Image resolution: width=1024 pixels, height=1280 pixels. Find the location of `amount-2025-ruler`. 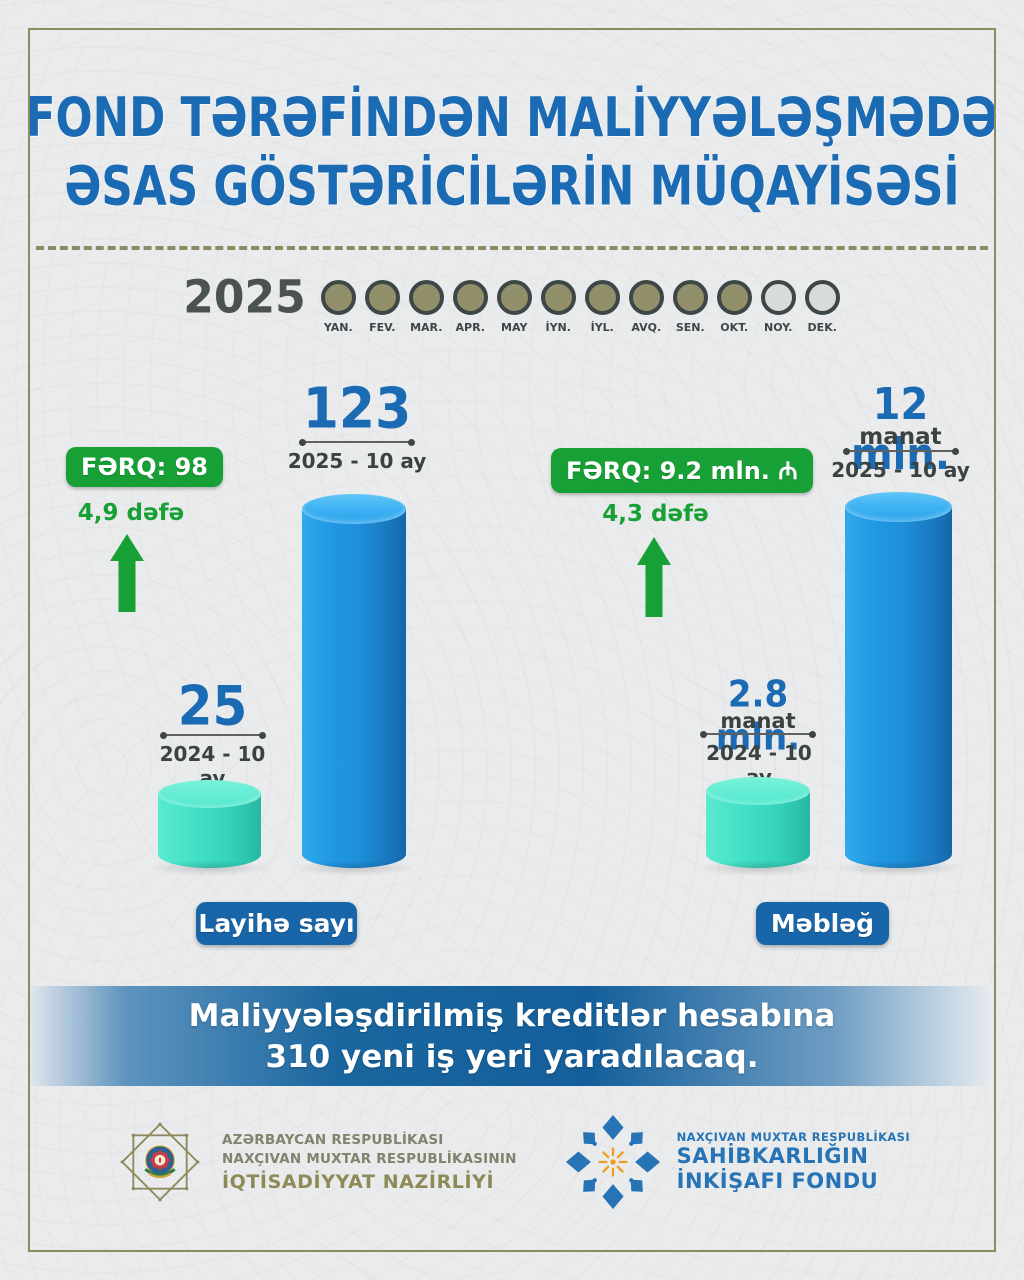

amount-2025-ruler is located at coordinates (901, 451).